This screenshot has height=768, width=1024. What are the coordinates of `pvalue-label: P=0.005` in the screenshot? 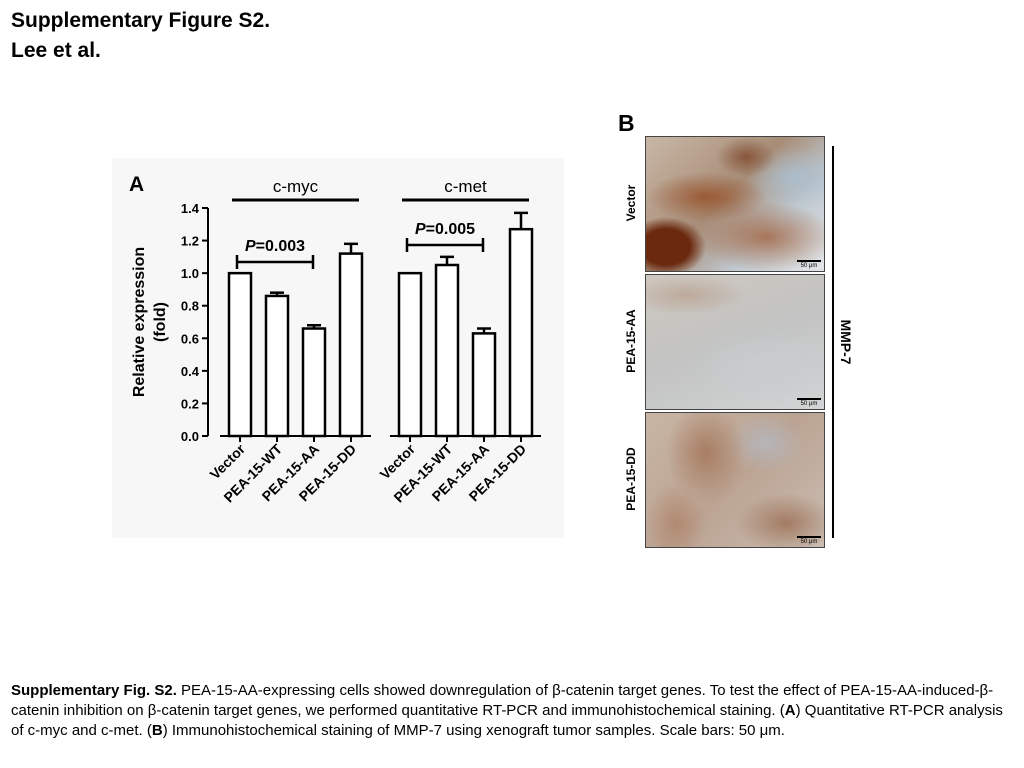 It's located at (445, 229).